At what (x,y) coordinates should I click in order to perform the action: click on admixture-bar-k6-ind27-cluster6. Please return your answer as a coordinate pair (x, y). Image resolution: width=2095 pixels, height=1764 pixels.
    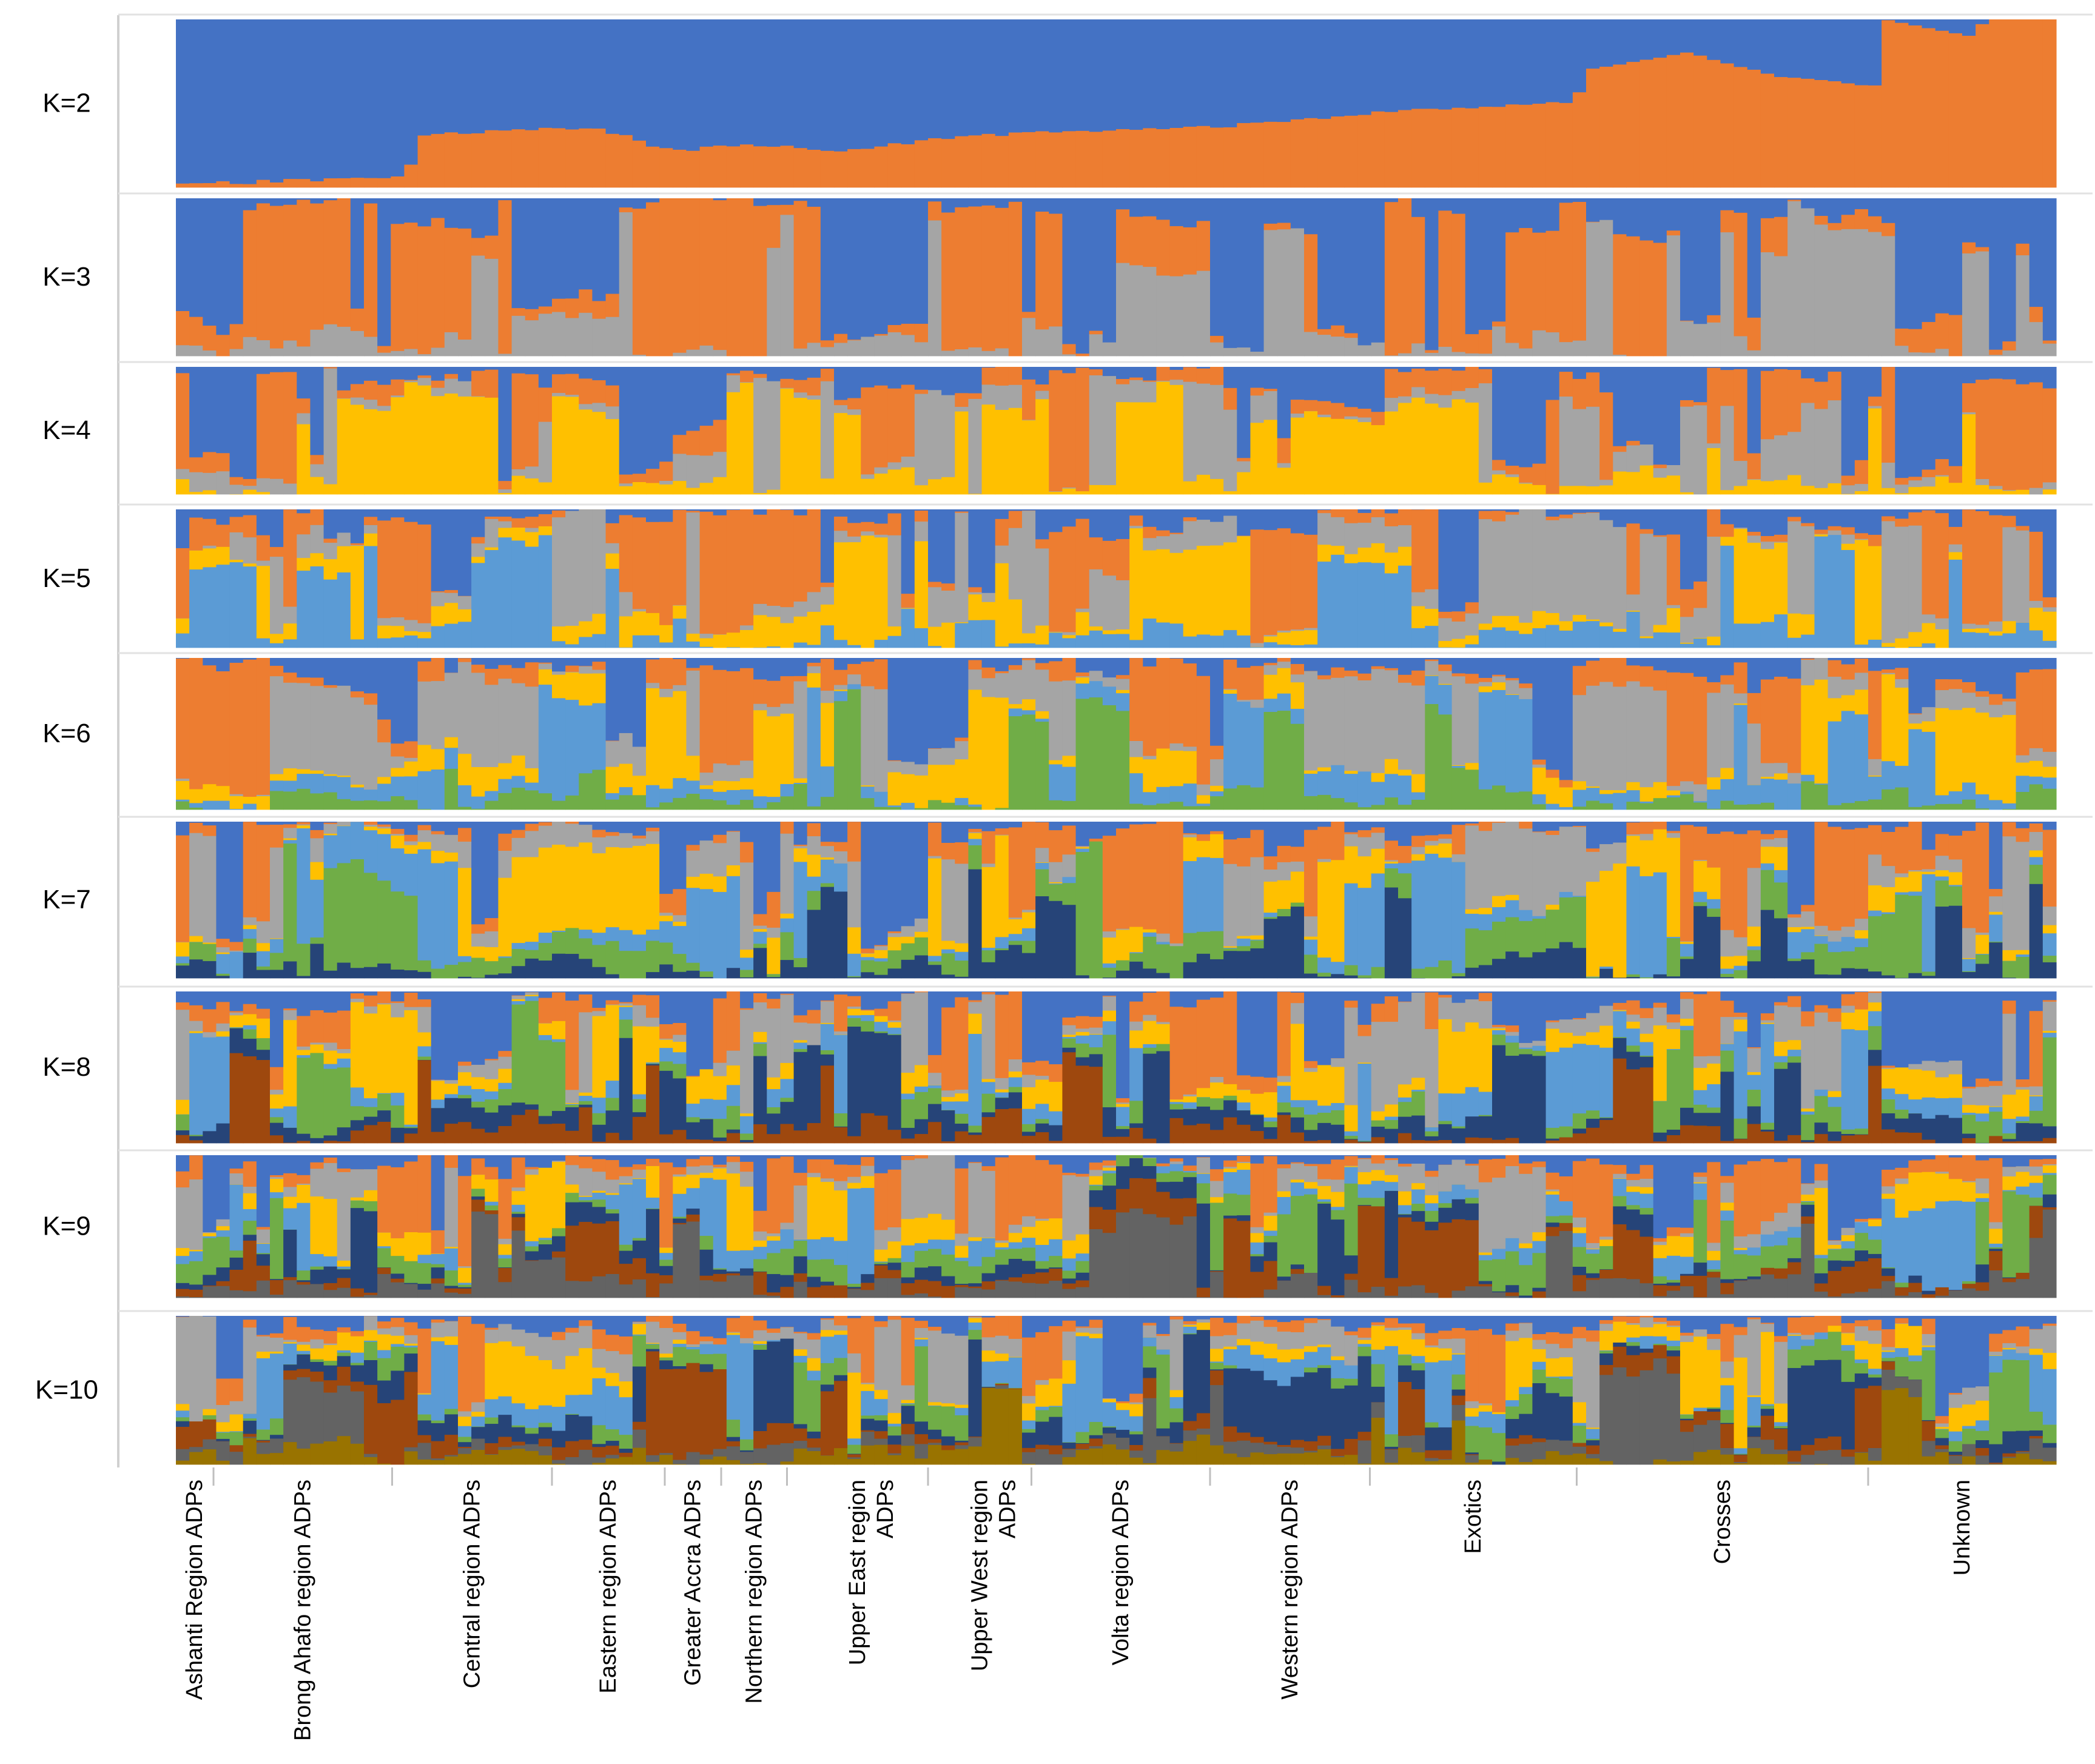
    Looking at the image, I should click on (545, 802).